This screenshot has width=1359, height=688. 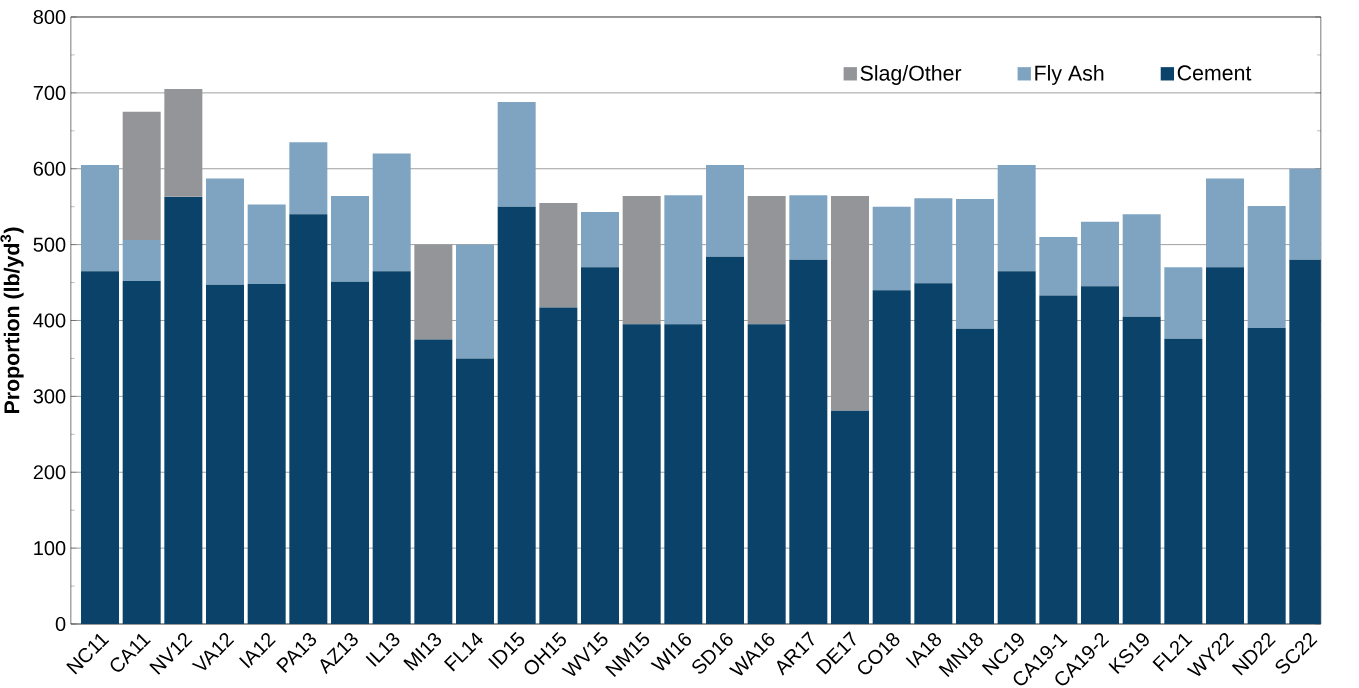 What do you see at coordinates (12, 320) in the screenshot?
I see `y-axis-title: Proportion (lb/yd$^{3}$)` at bounding box center [12, 320].